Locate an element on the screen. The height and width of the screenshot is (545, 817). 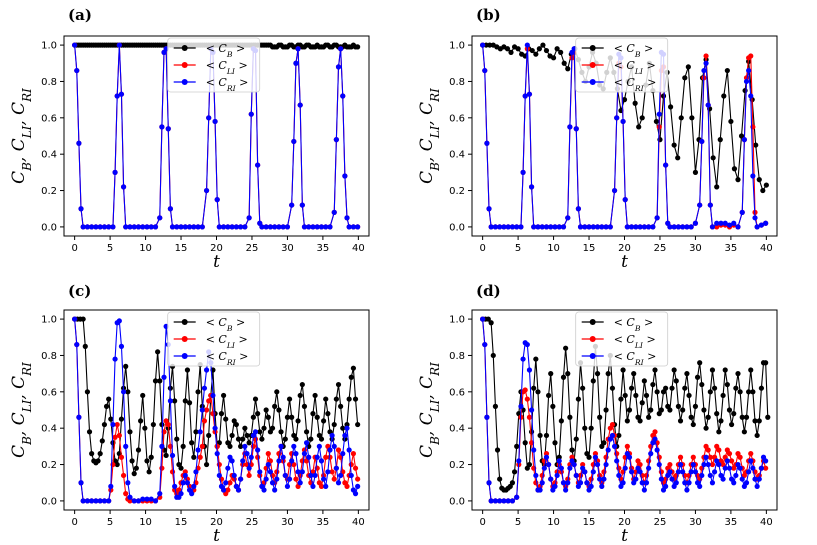
x-tick-label: 35 is located at coordinates (731, 248).